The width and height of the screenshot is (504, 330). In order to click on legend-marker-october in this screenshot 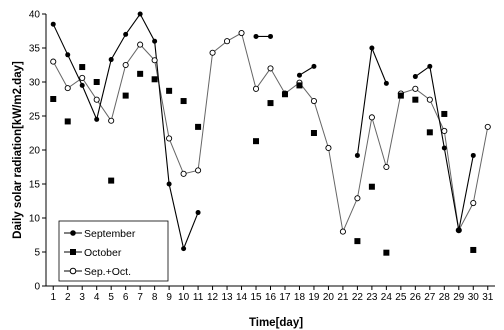, I will do `click(73, 252)`.